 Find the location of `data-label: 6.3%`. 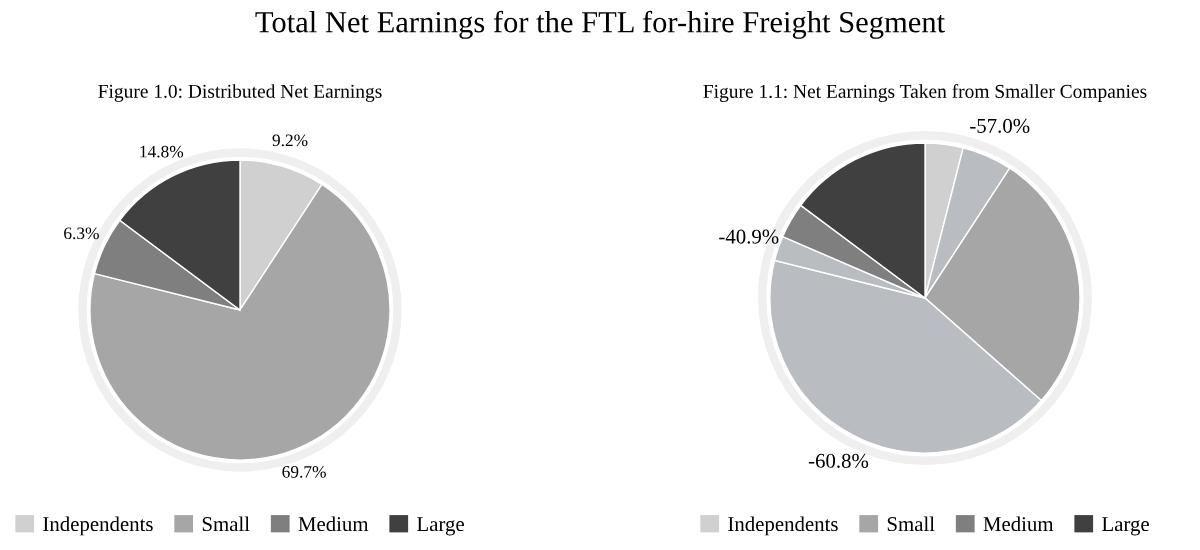

data-label: 6.3% is located at coordinates (81, 233).